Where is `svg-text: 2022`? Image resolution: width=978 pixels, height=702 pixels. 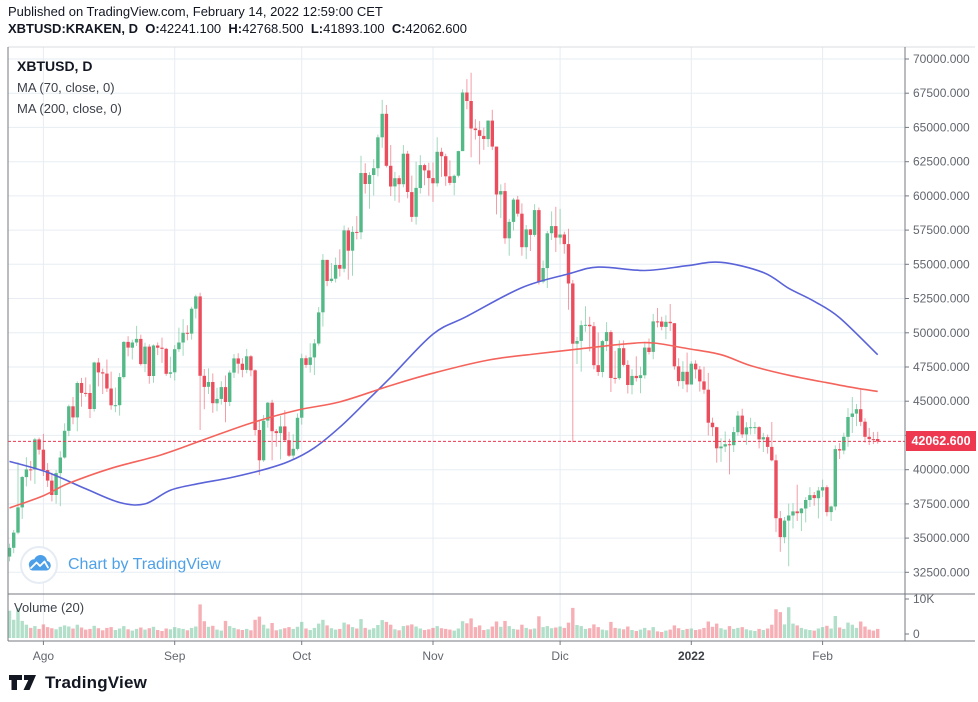
svg-text: 2022 is located at coordinates (691, 656).